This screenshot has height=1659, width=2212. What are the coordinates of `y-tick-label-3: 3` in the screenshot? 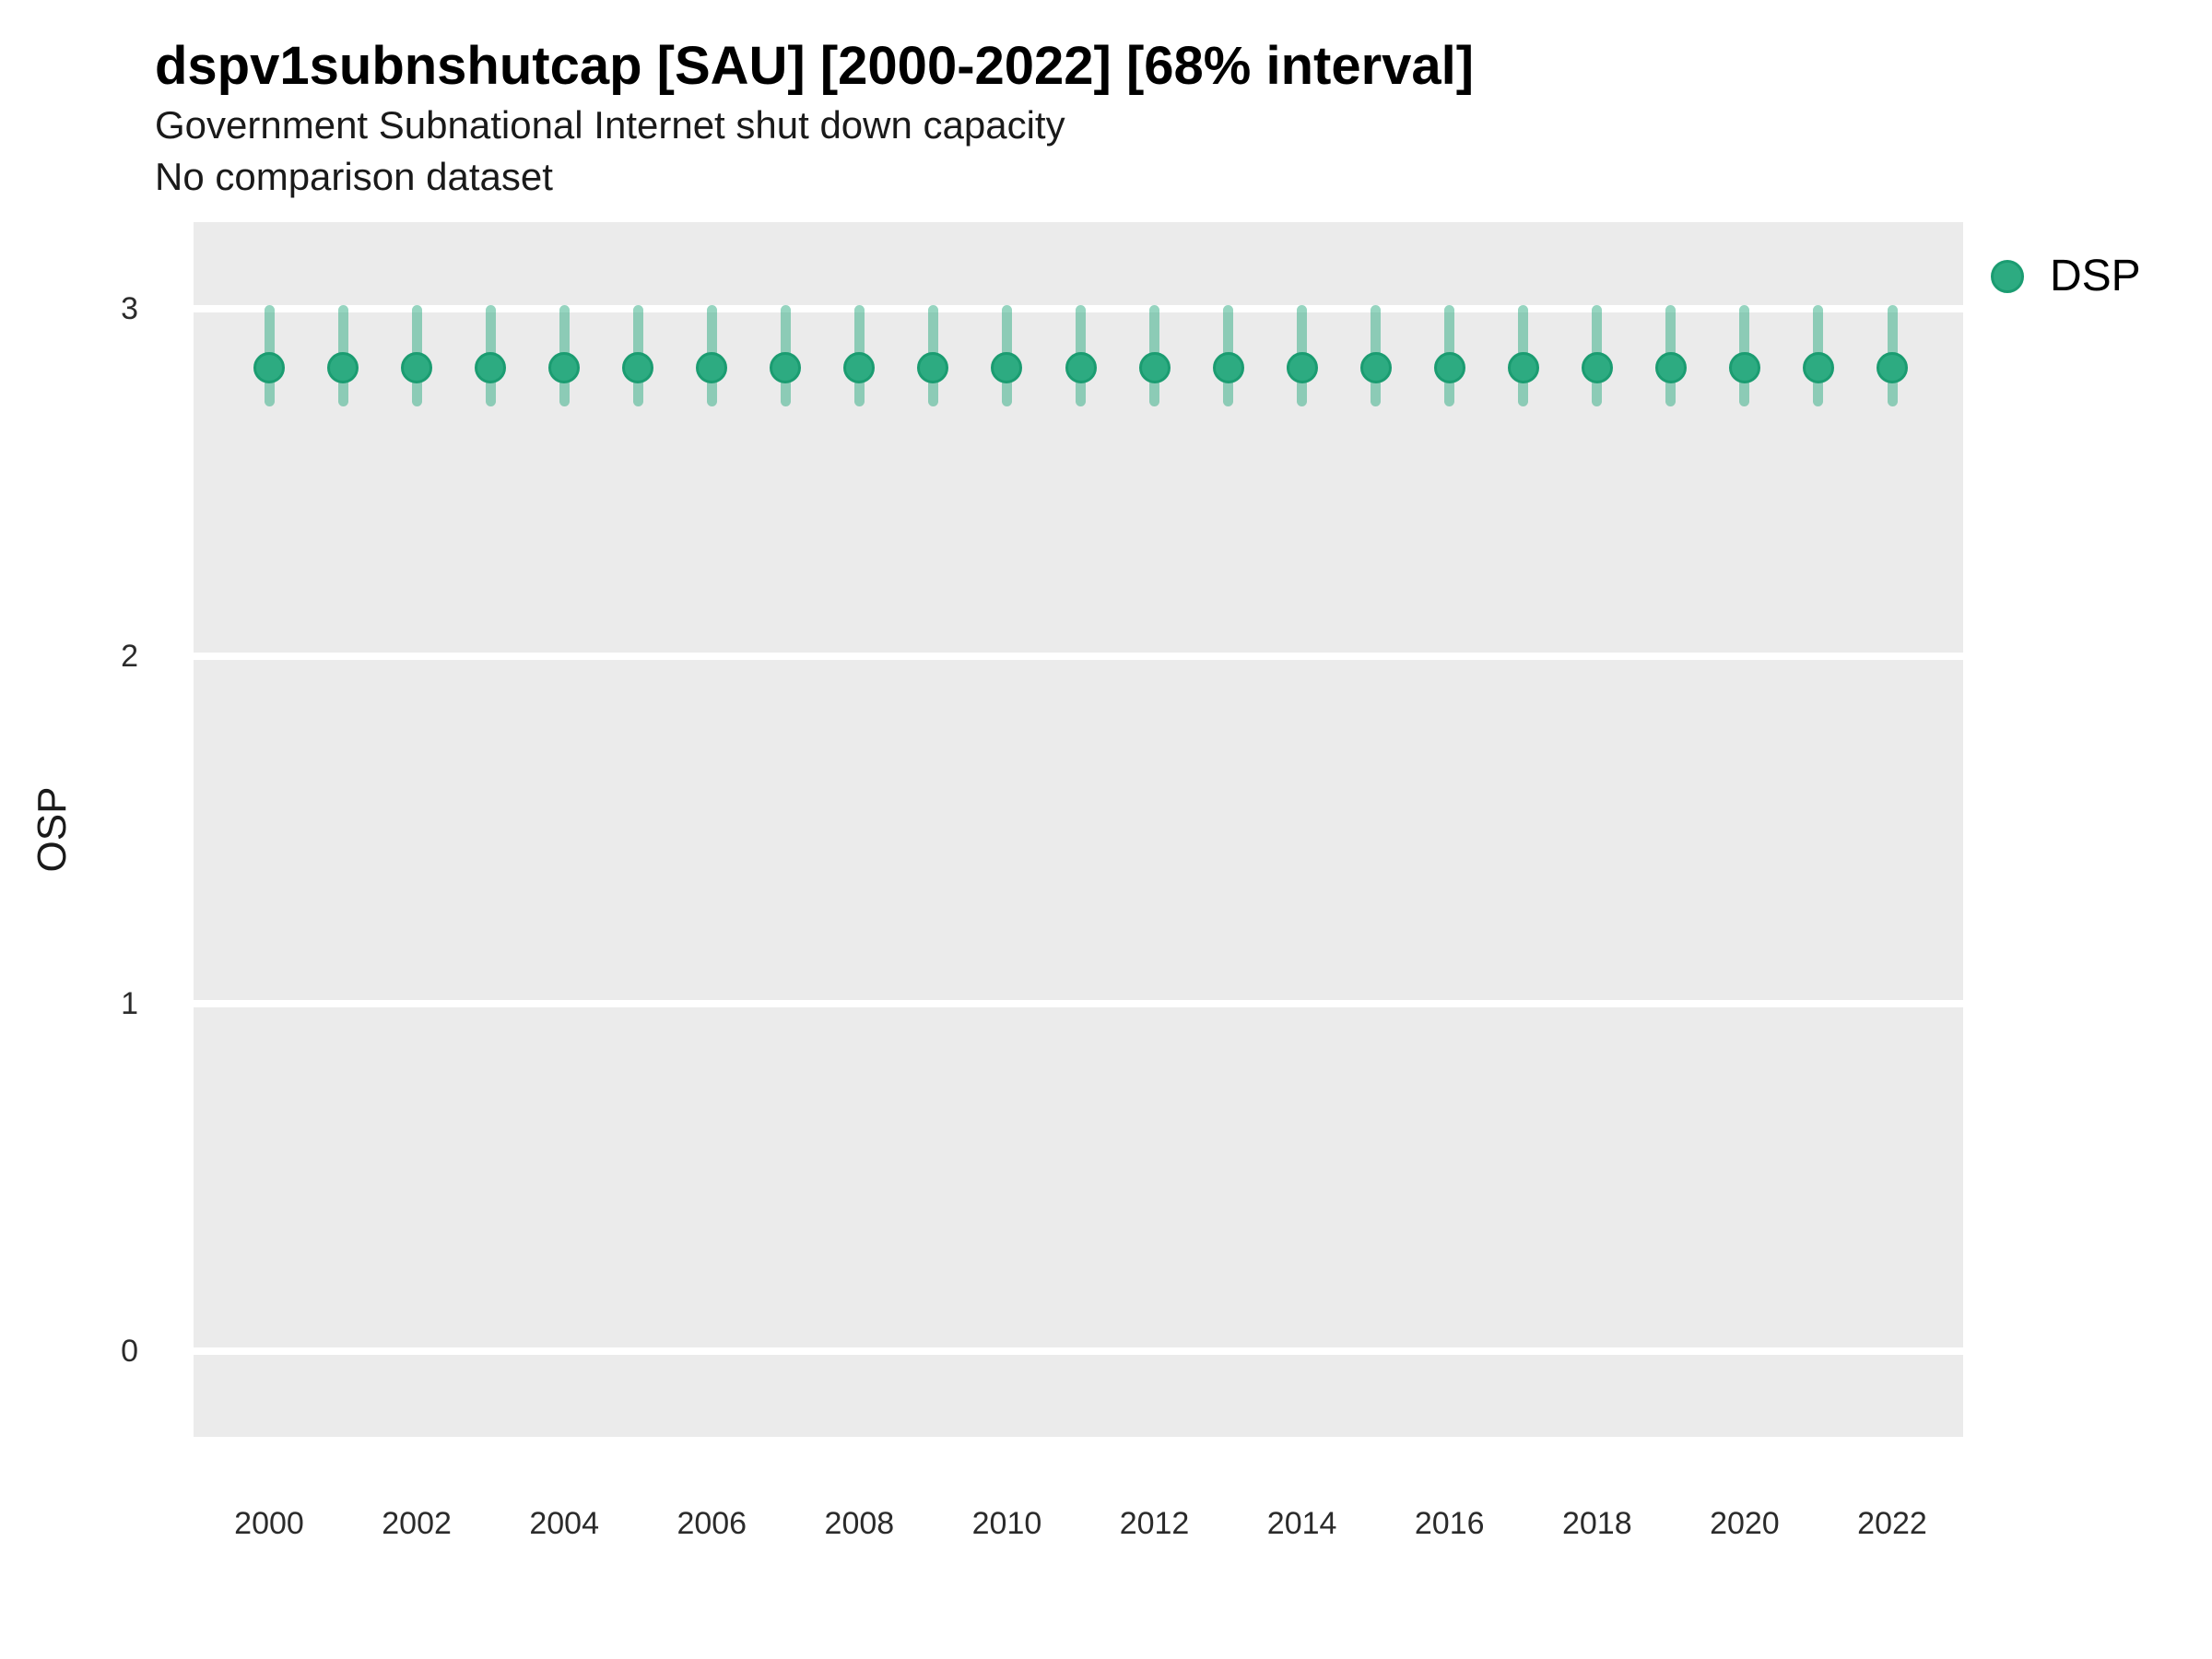 It's located at (129, 308).